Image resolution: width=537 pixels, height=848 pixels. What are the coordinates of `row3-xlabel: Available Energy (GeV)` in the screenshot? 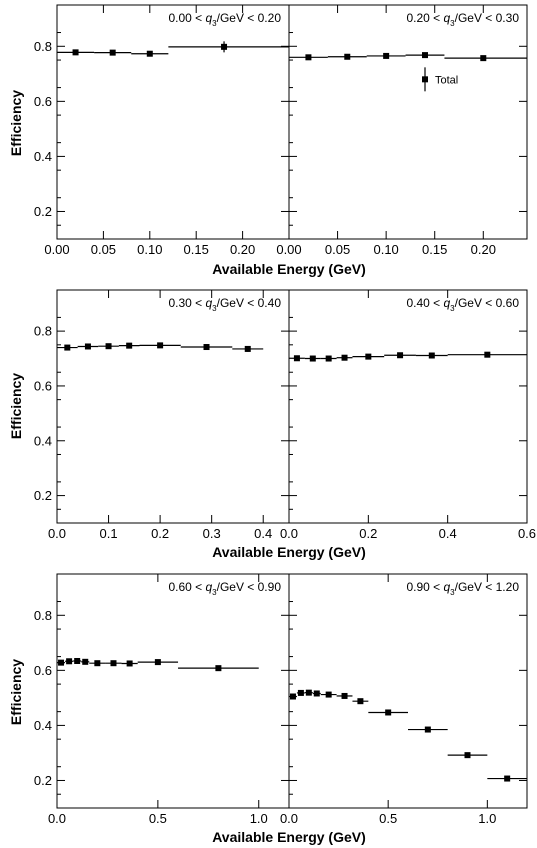 It's located at (289, 837).